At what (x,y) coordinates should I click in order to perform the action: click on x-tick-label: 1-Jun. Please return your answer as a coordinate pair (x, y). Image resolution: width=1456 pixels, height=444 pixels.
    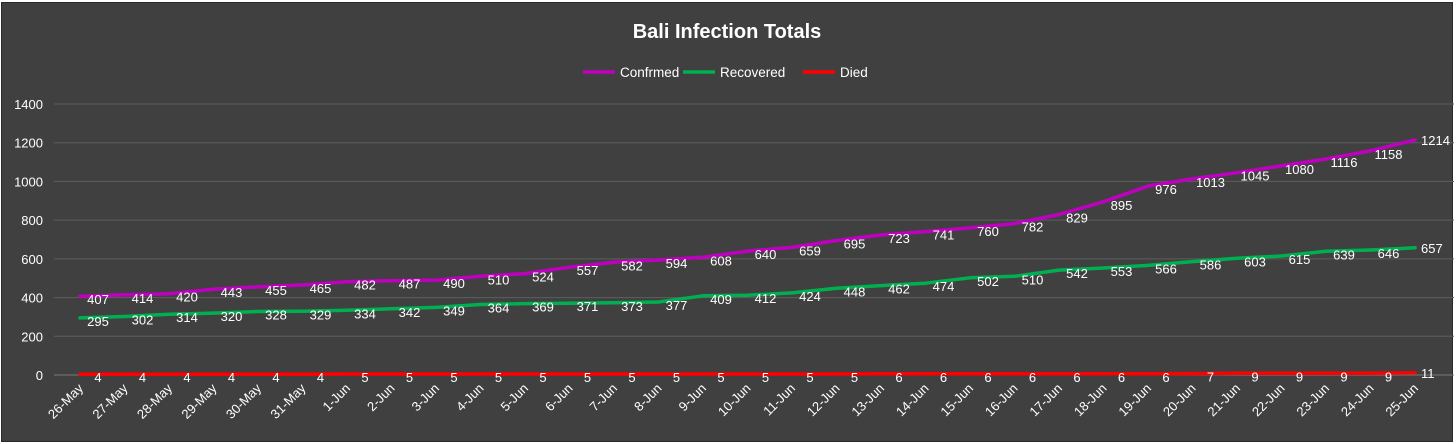
    Looking at the image, I should click on (337, 398).